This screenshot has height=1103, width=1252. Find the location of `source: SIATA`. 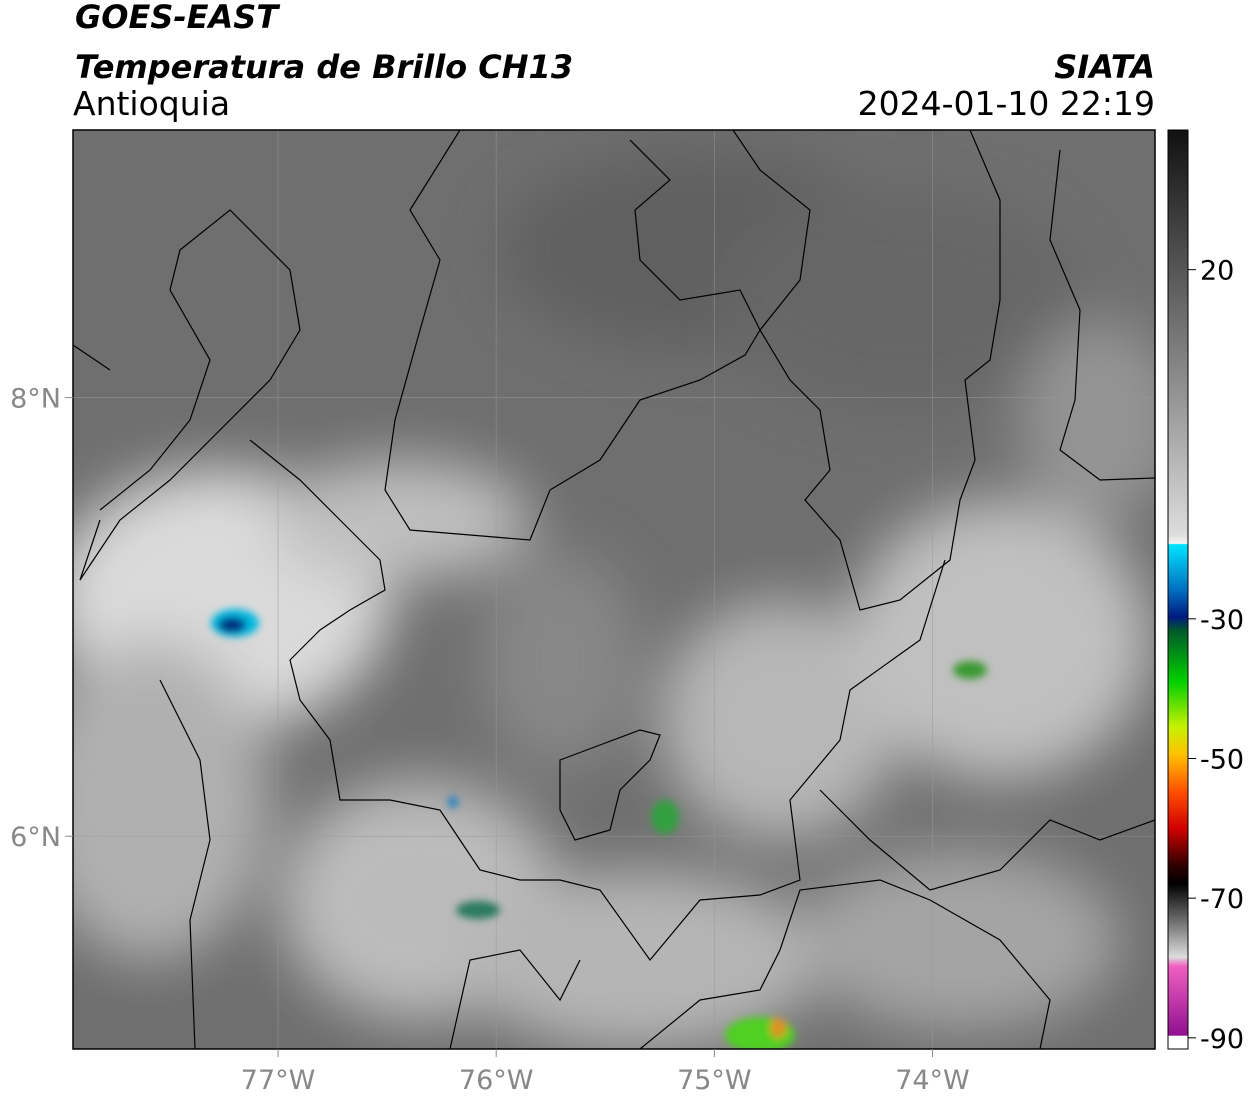

source: SIATA is located at coordinates (1104, 67).